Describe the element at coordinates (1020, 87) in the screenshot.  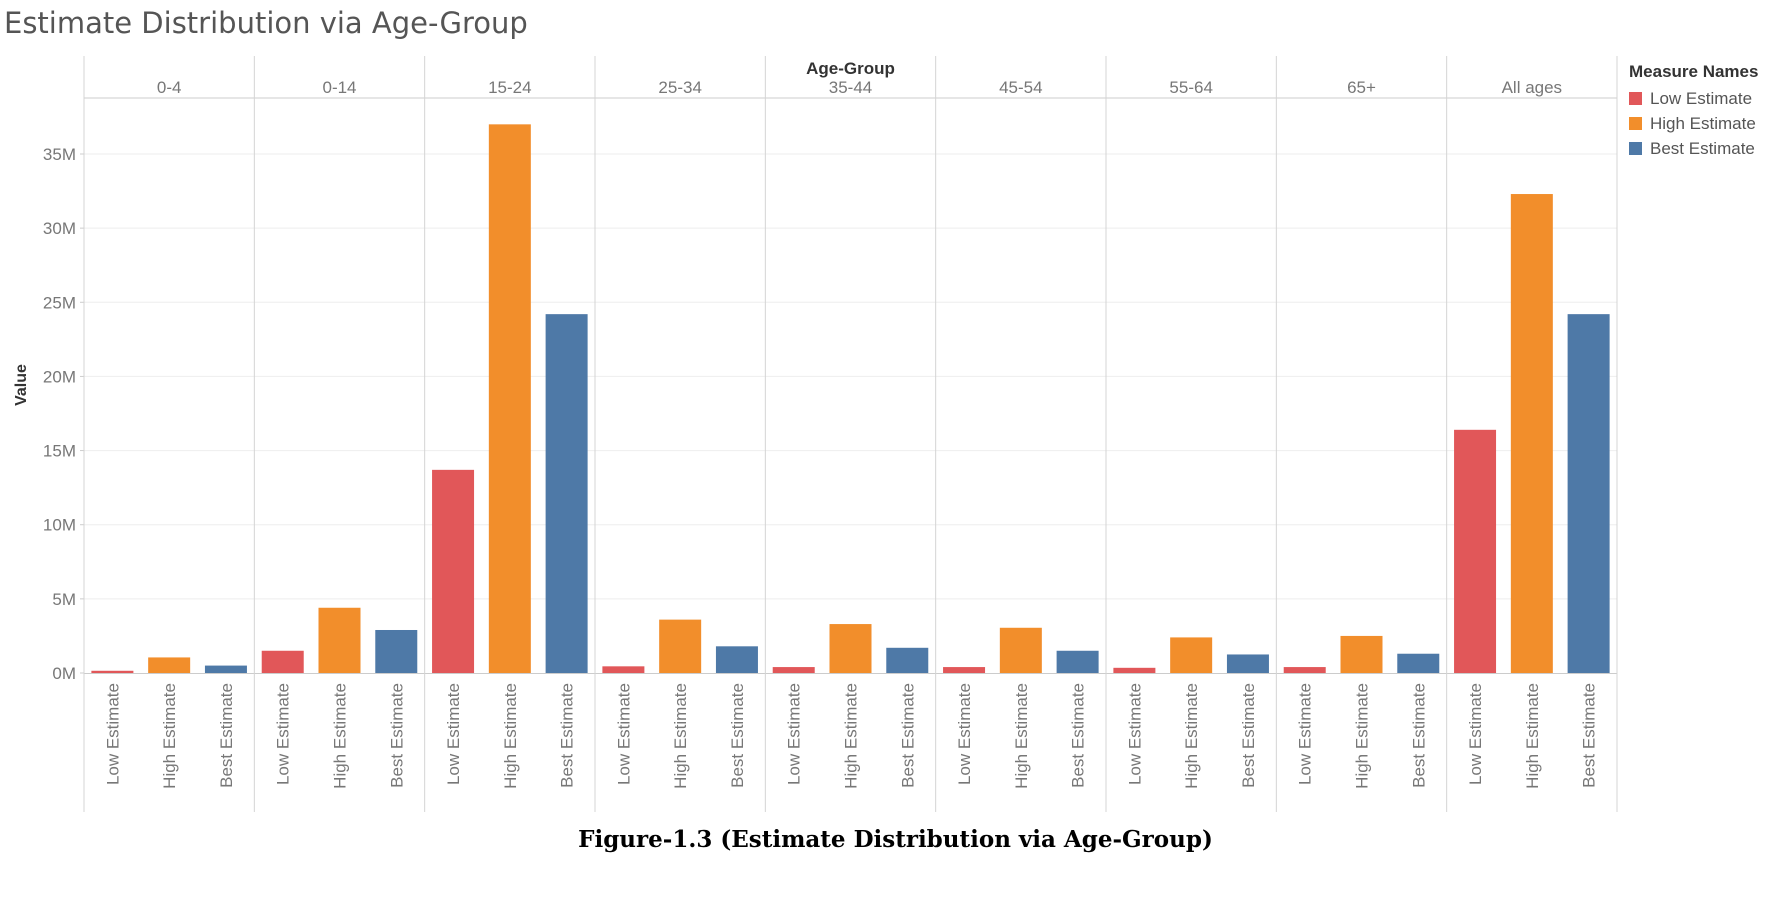
I see `age-group-header: 45-54` at that location.